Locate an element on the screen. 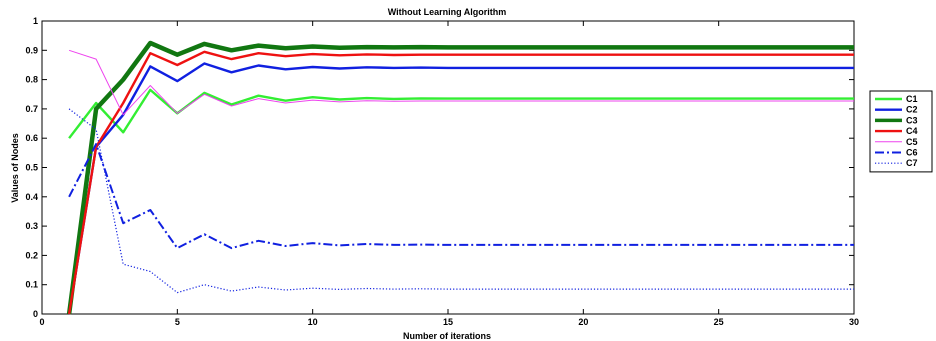 This screenshot has width=936, height=341. x-tick-label: 10 is located at coordinates (313, 322).